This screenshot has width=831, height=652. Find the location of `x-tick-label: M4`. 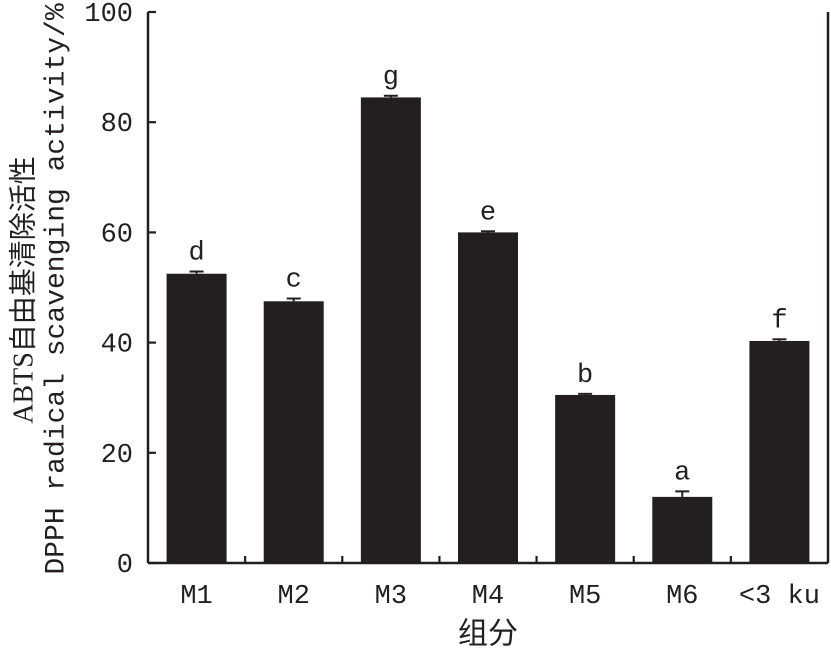

x-tick-label: M4 is located at coordinates (488, 597).